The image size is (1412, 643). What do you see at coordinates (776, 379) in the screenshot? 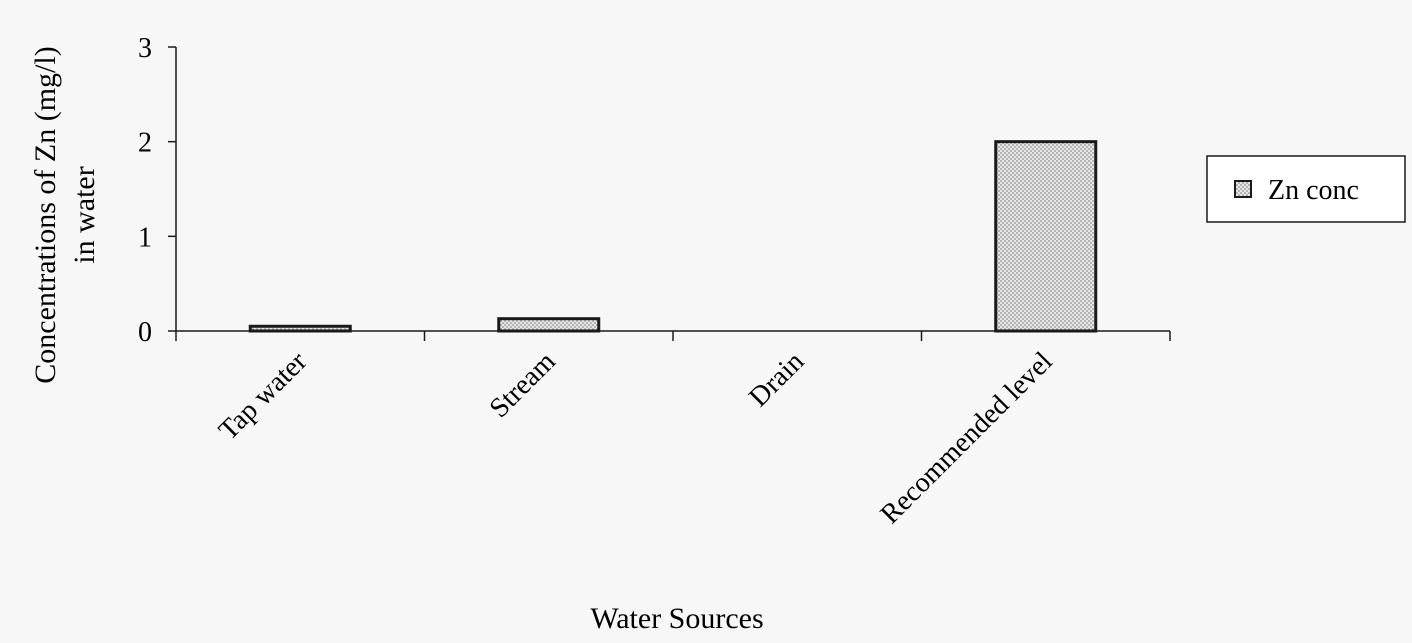
I see `x-category-label: Drain` at bounding box center [776, 379].